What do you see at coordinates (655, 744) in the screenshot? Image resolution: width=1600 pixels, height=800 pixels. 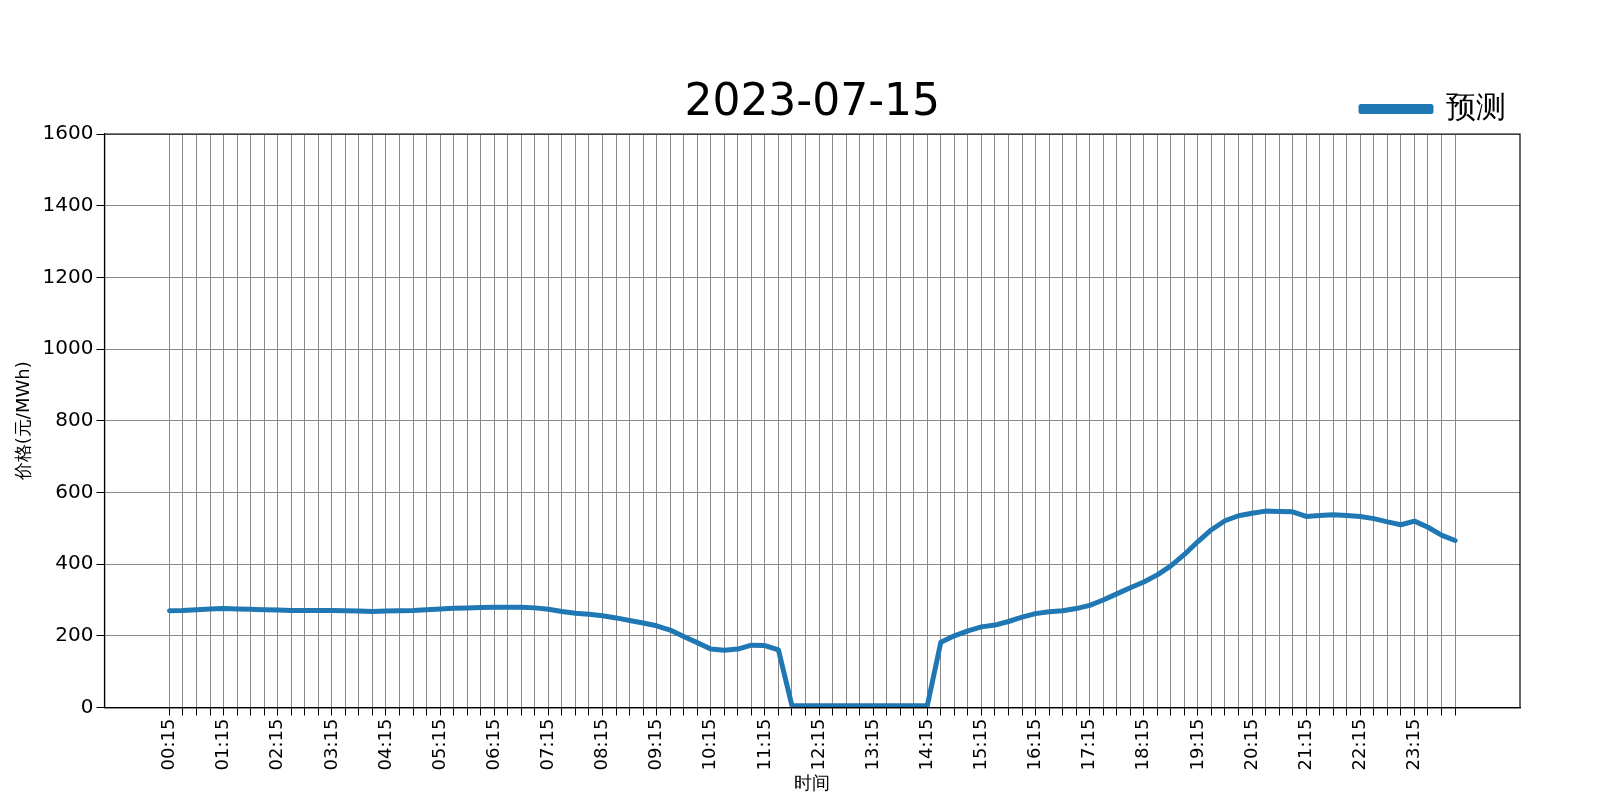 I see `x-tick-label: 09:15` at bounding box center [655, 744].